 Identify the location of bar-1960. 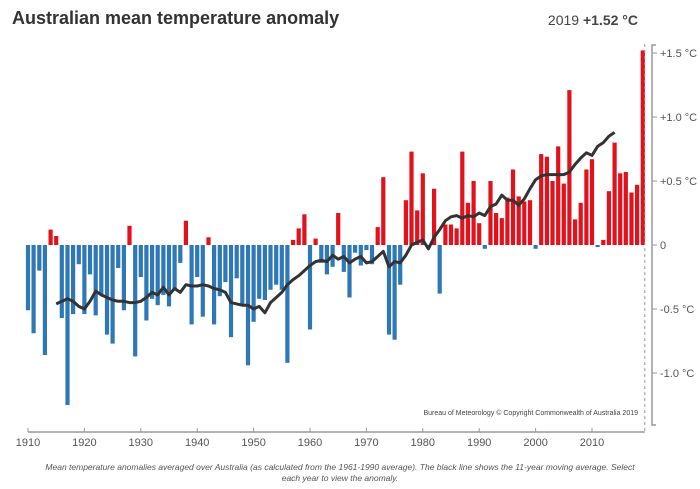
(310, 287).